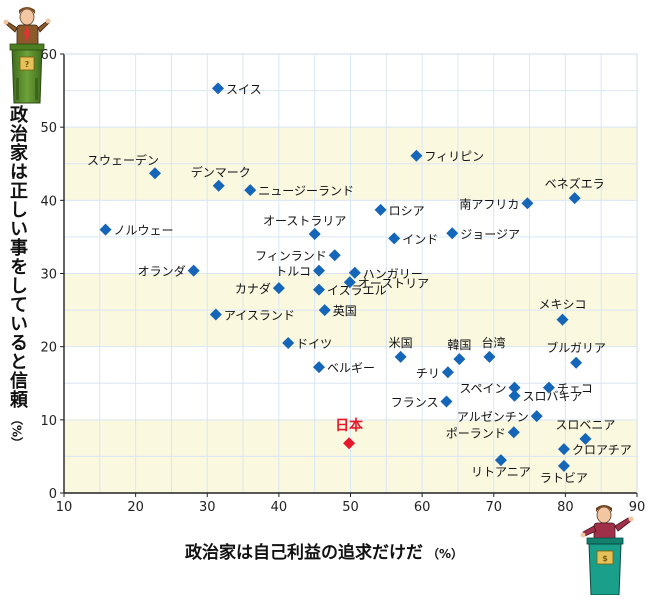 The width and height of the screenshot is (650, 599). What do you see at coordinates (493, 417) in the screenshot?
I see `data-point-label: アルゼンチン` at bounding box center [493, 417].